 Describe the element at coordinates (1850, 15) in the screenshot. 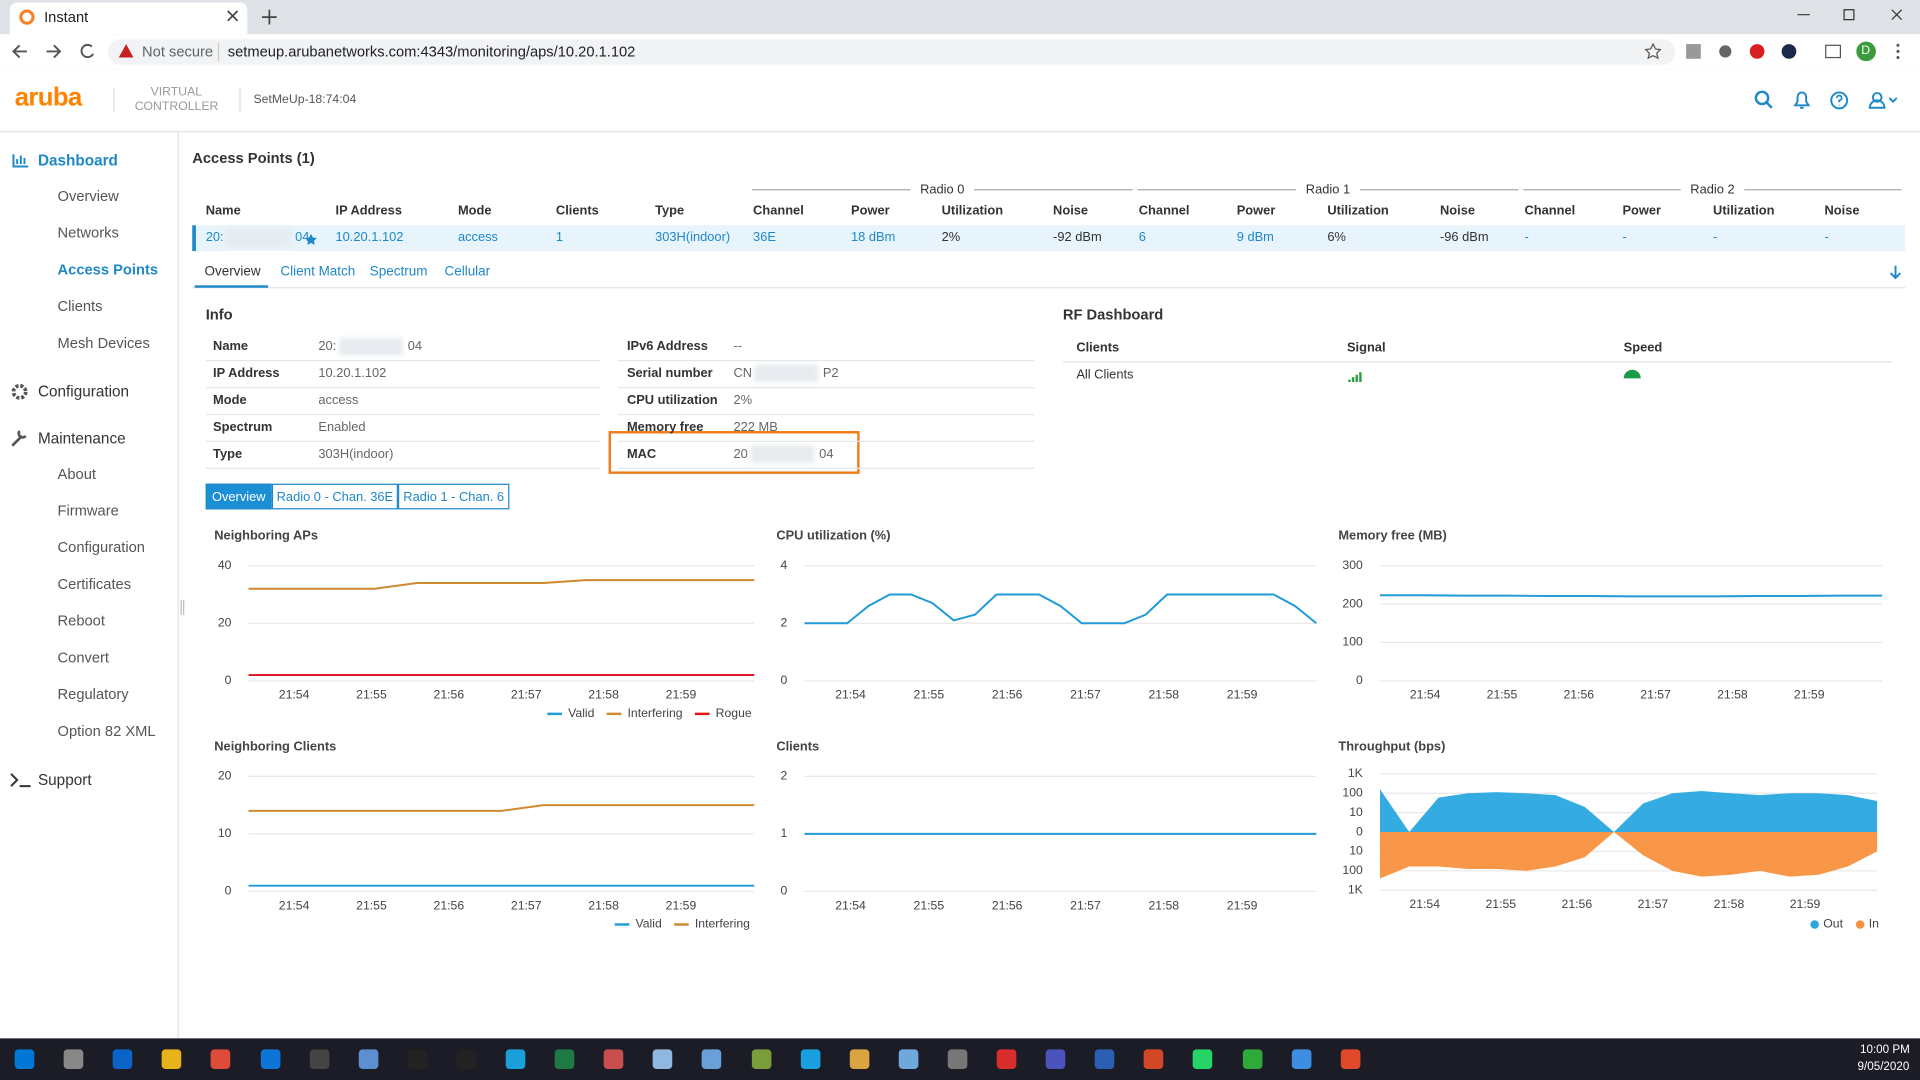

I see `window-controls` at that location.